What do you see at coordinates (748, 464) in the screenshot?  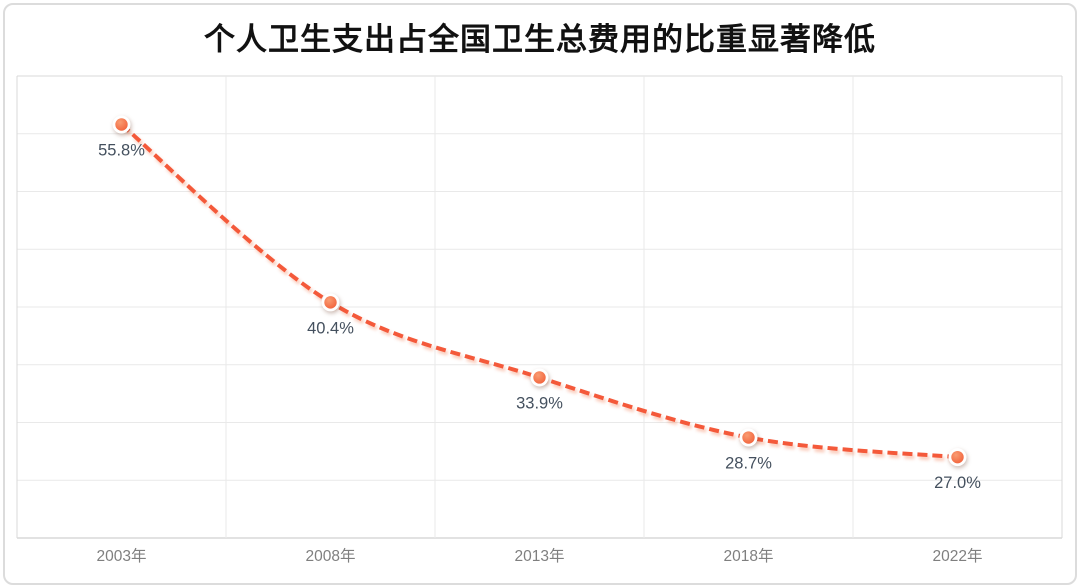 I see `data-point-label: 28.7%` at bounding box center [748, 464].